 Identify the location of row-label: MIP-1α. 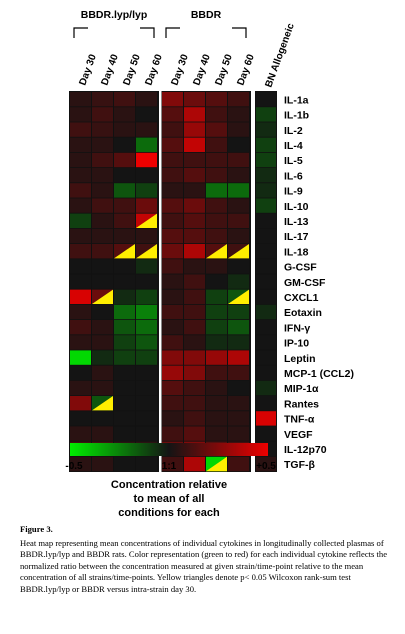
(301, 389).